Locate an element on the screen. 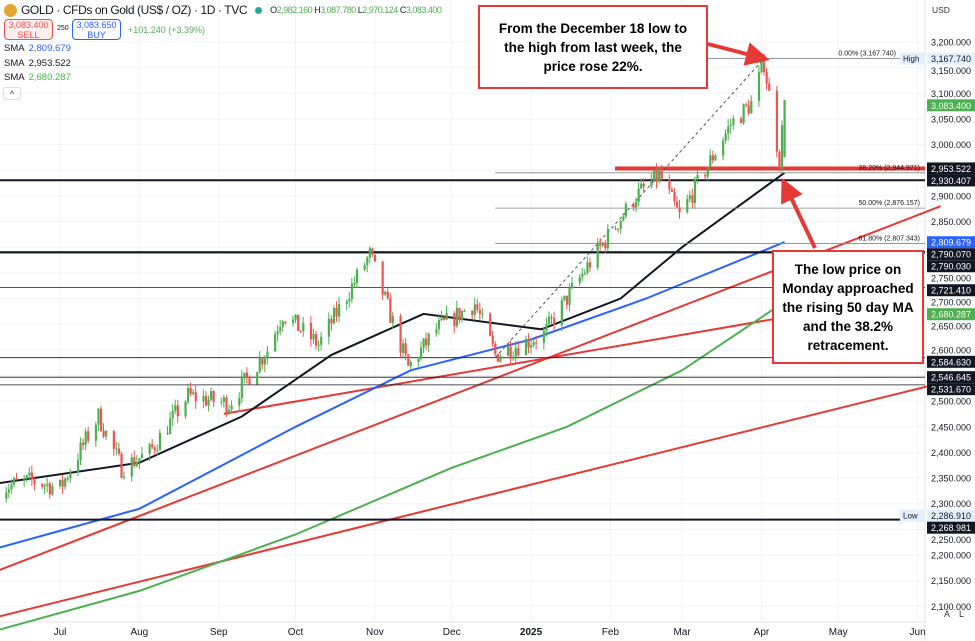  y-tick-label: 3,200.000 is located at coordinates (951, 43).